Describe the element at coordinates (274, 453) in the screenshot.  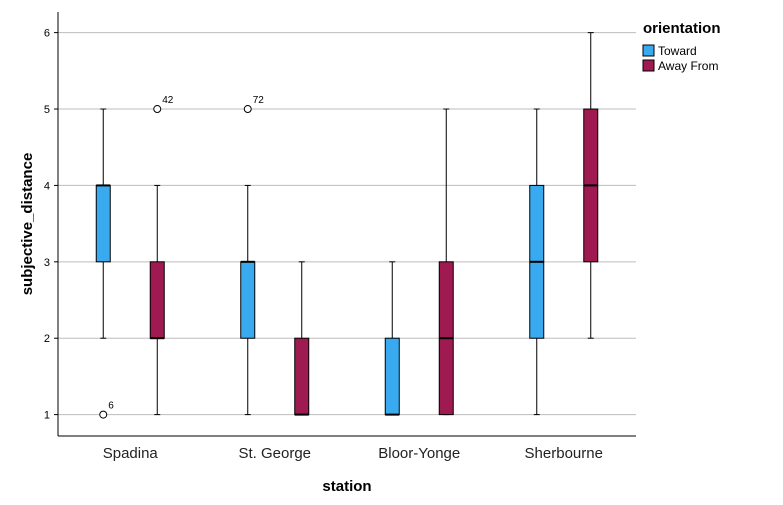
I see `x-category-label: St. George` at that location.